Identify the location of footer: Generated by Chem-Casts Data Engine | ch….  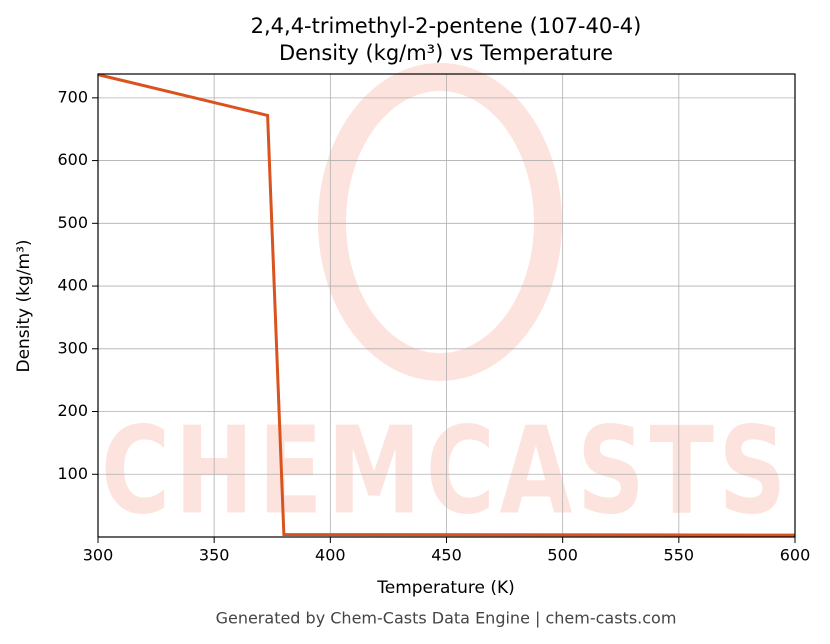
(446, 618).